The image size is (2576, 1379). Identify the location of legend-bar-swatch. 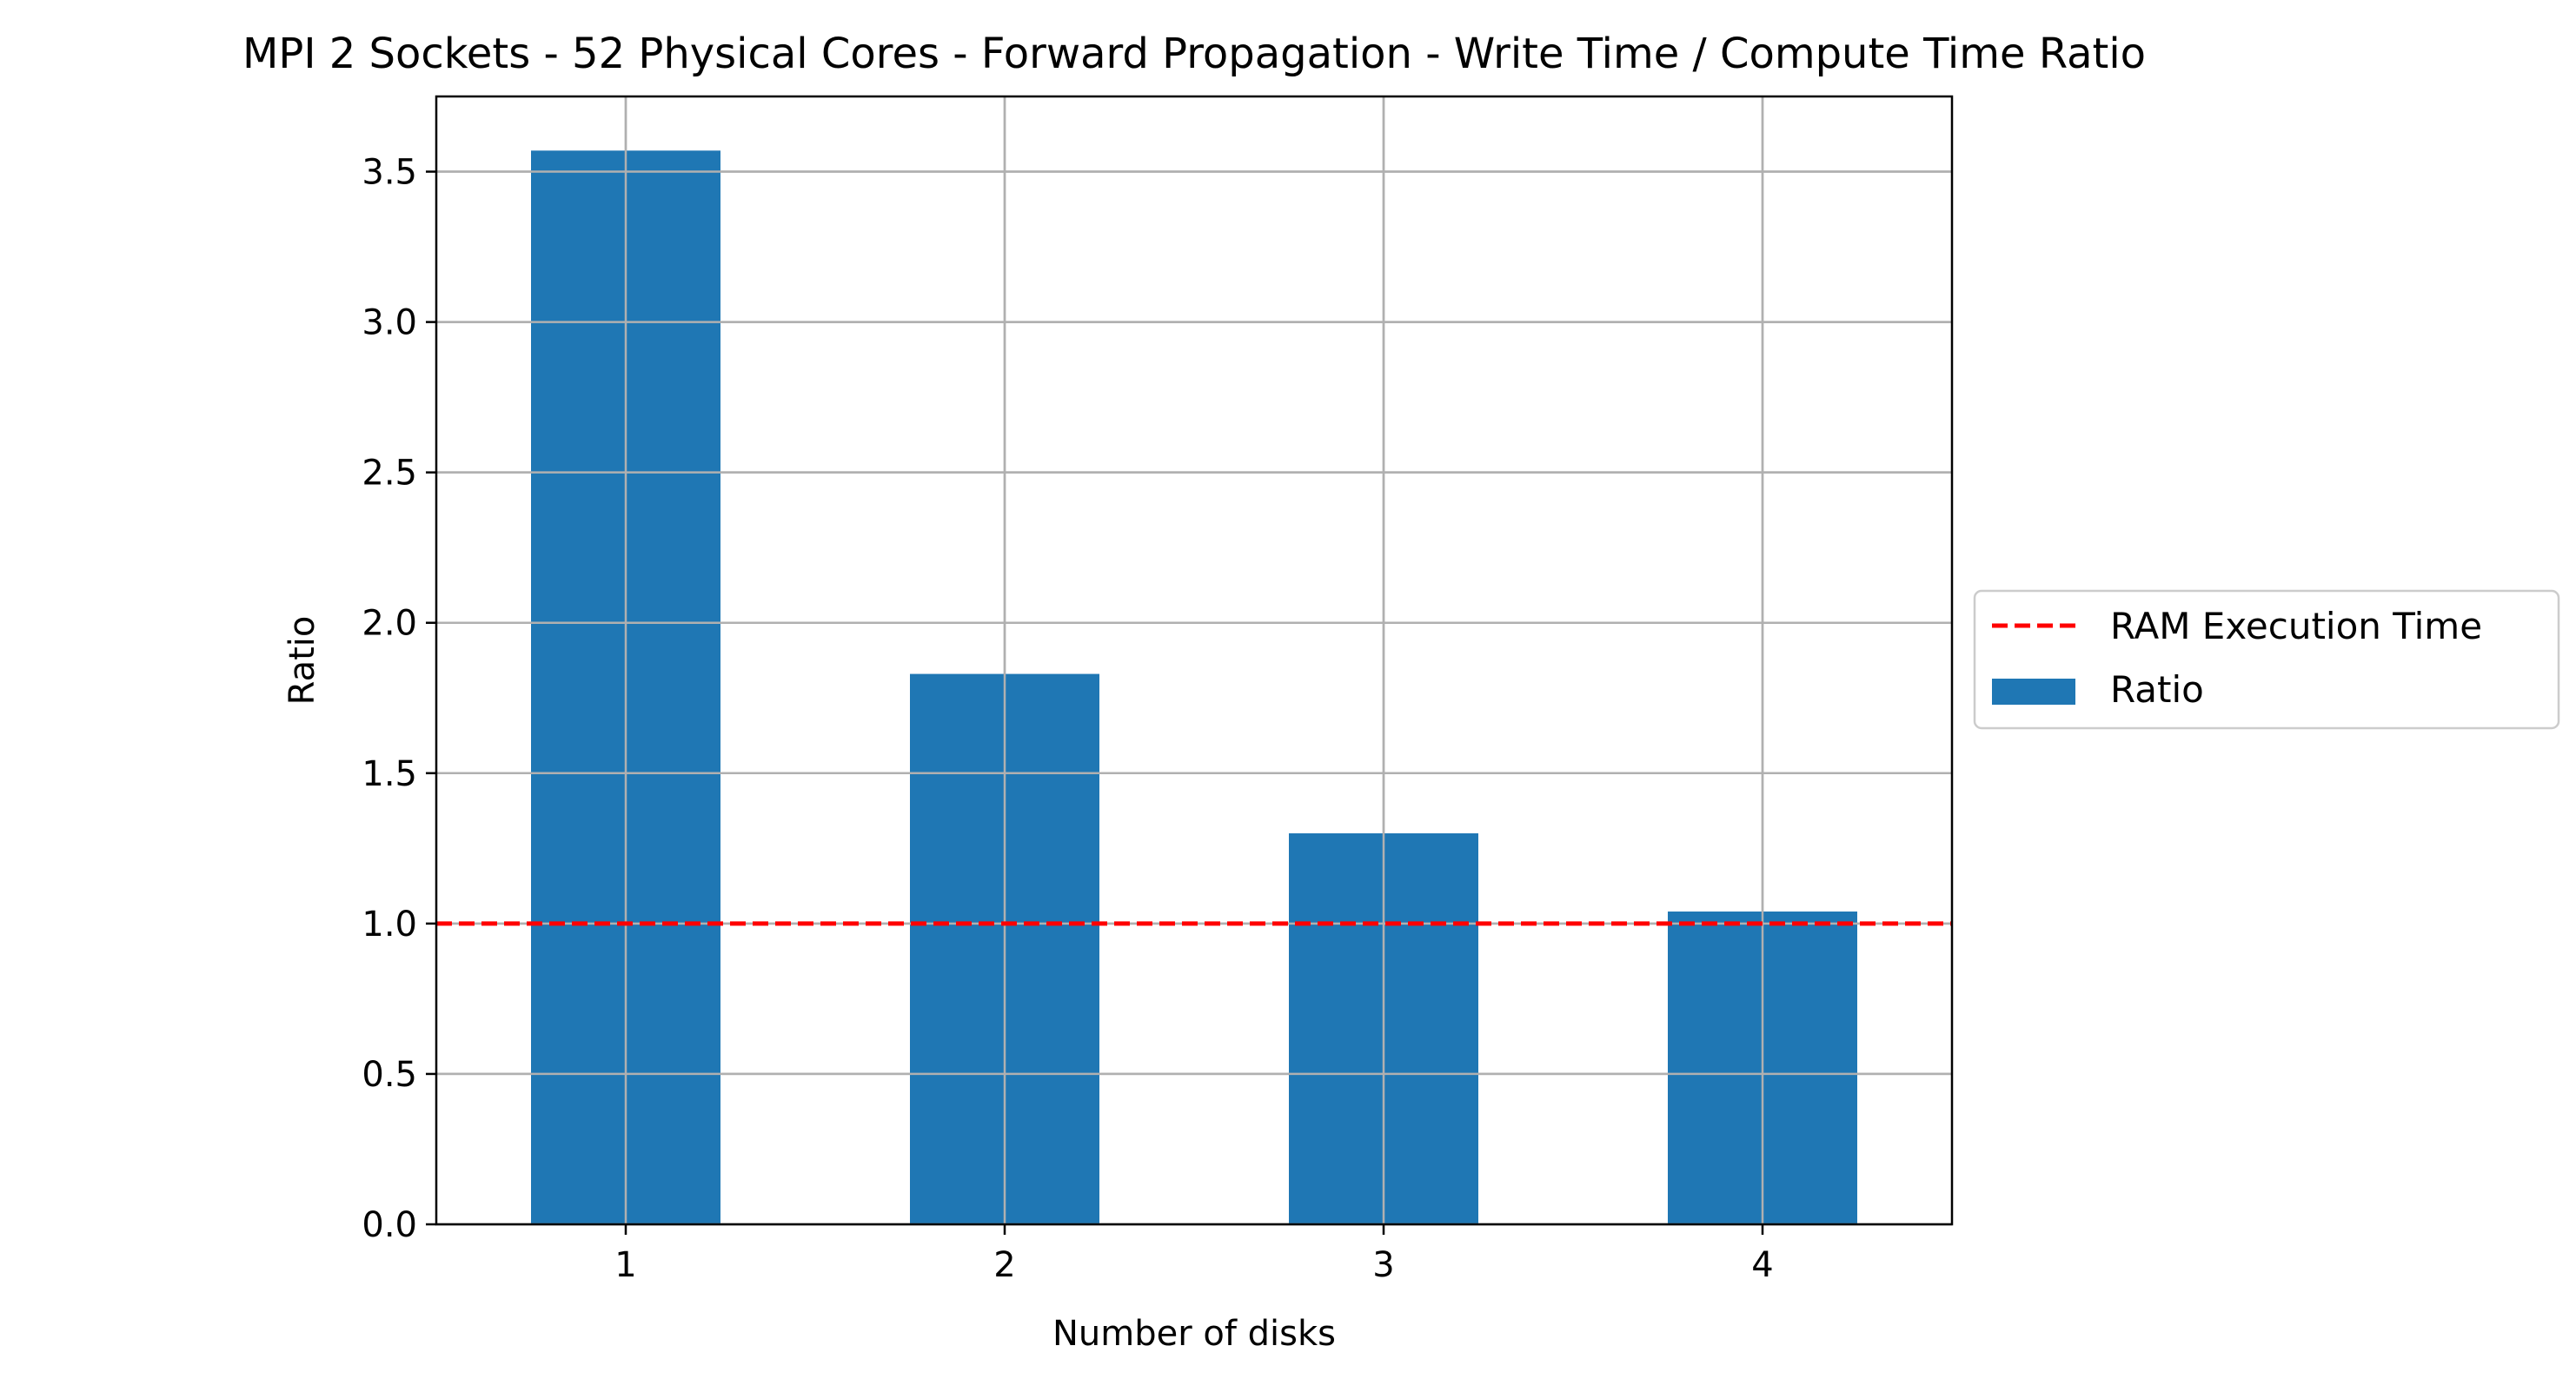
(2033, 692).